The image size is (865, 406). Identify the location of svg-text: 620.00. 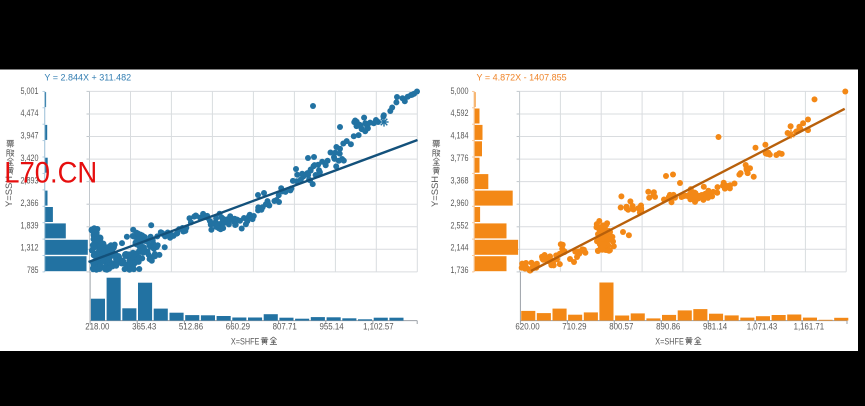
(527, 327).